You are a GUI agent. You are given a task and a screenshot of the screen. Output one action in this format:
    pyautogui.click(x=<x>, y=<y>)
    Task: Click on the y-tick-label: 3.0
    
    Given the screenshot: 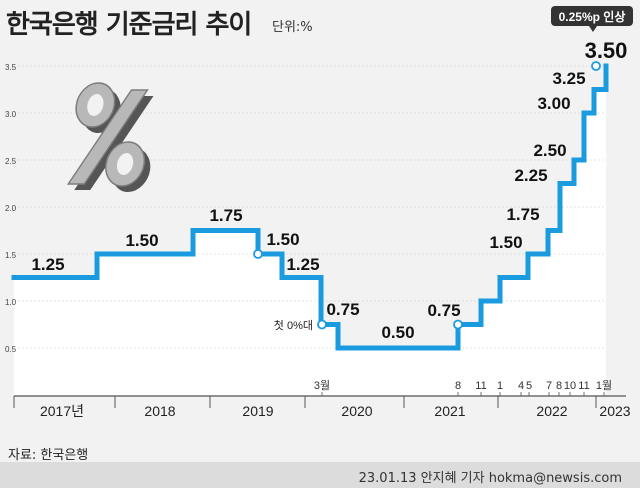 What is the action you would take?
    pyautogui.click(x=11, y=114)
    